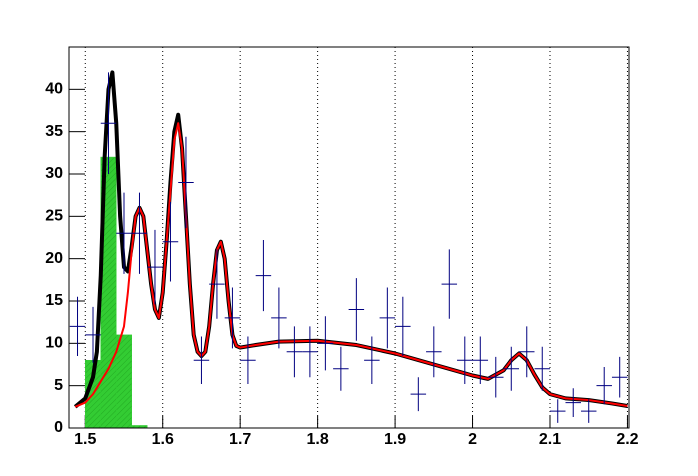 This screenshot has width=698, height=476. Describe the element at coordinates (472, 439) in the screenshot. I see `x-tick-label: 2` at that location.